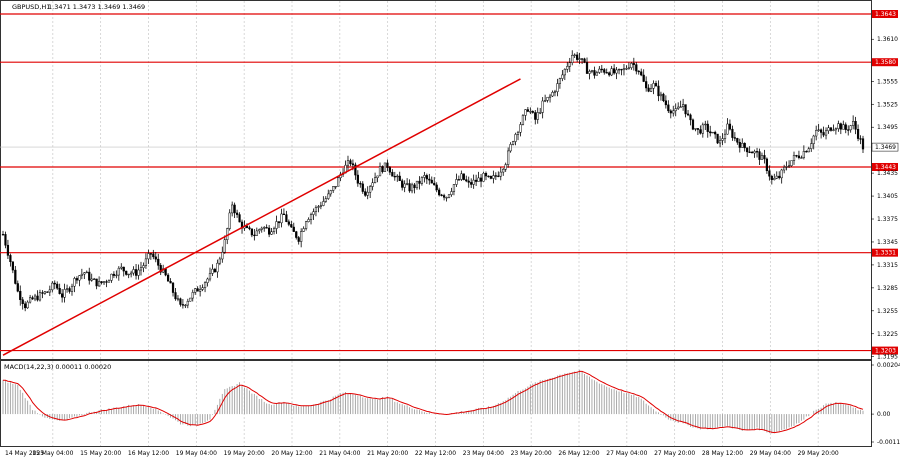 This screenshot has height=460, width=900. What do you see at coordinates (885, 14) in the screenshot?
I see `level-label: 1.3643` at bounding box center [885, 14].